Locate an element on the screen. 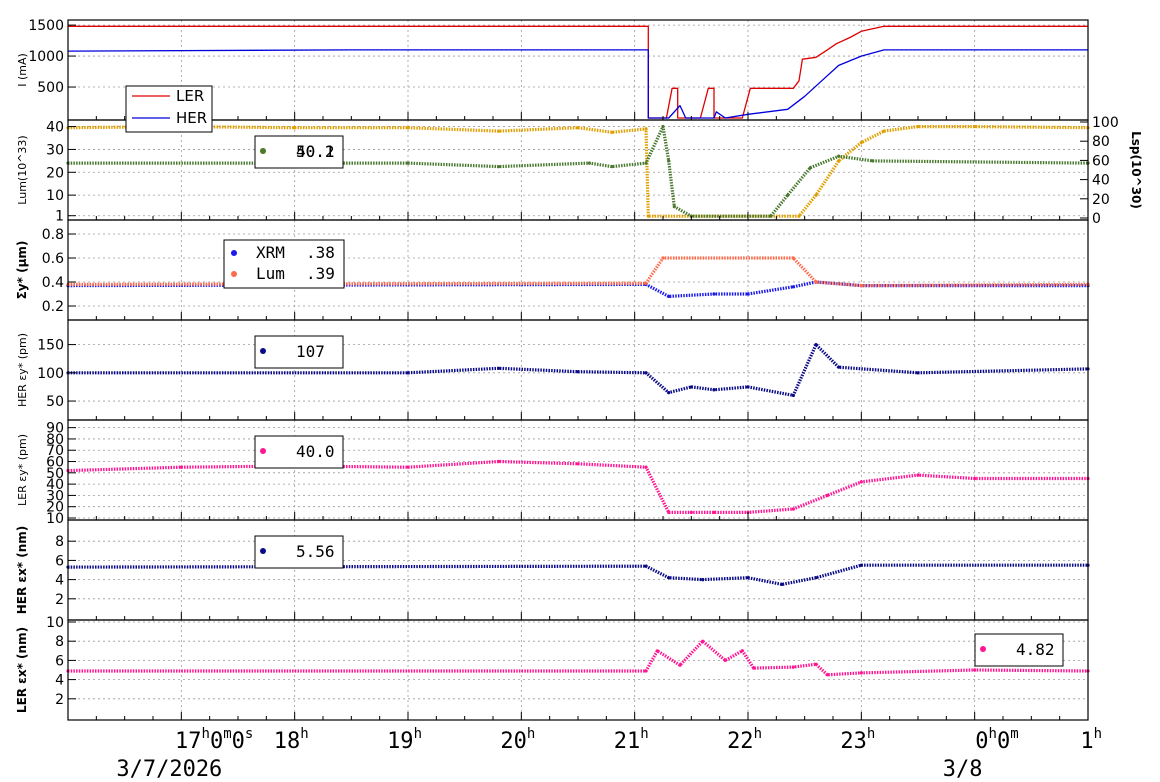  x-tick-label: 23h is located at coordinates (857, 740).